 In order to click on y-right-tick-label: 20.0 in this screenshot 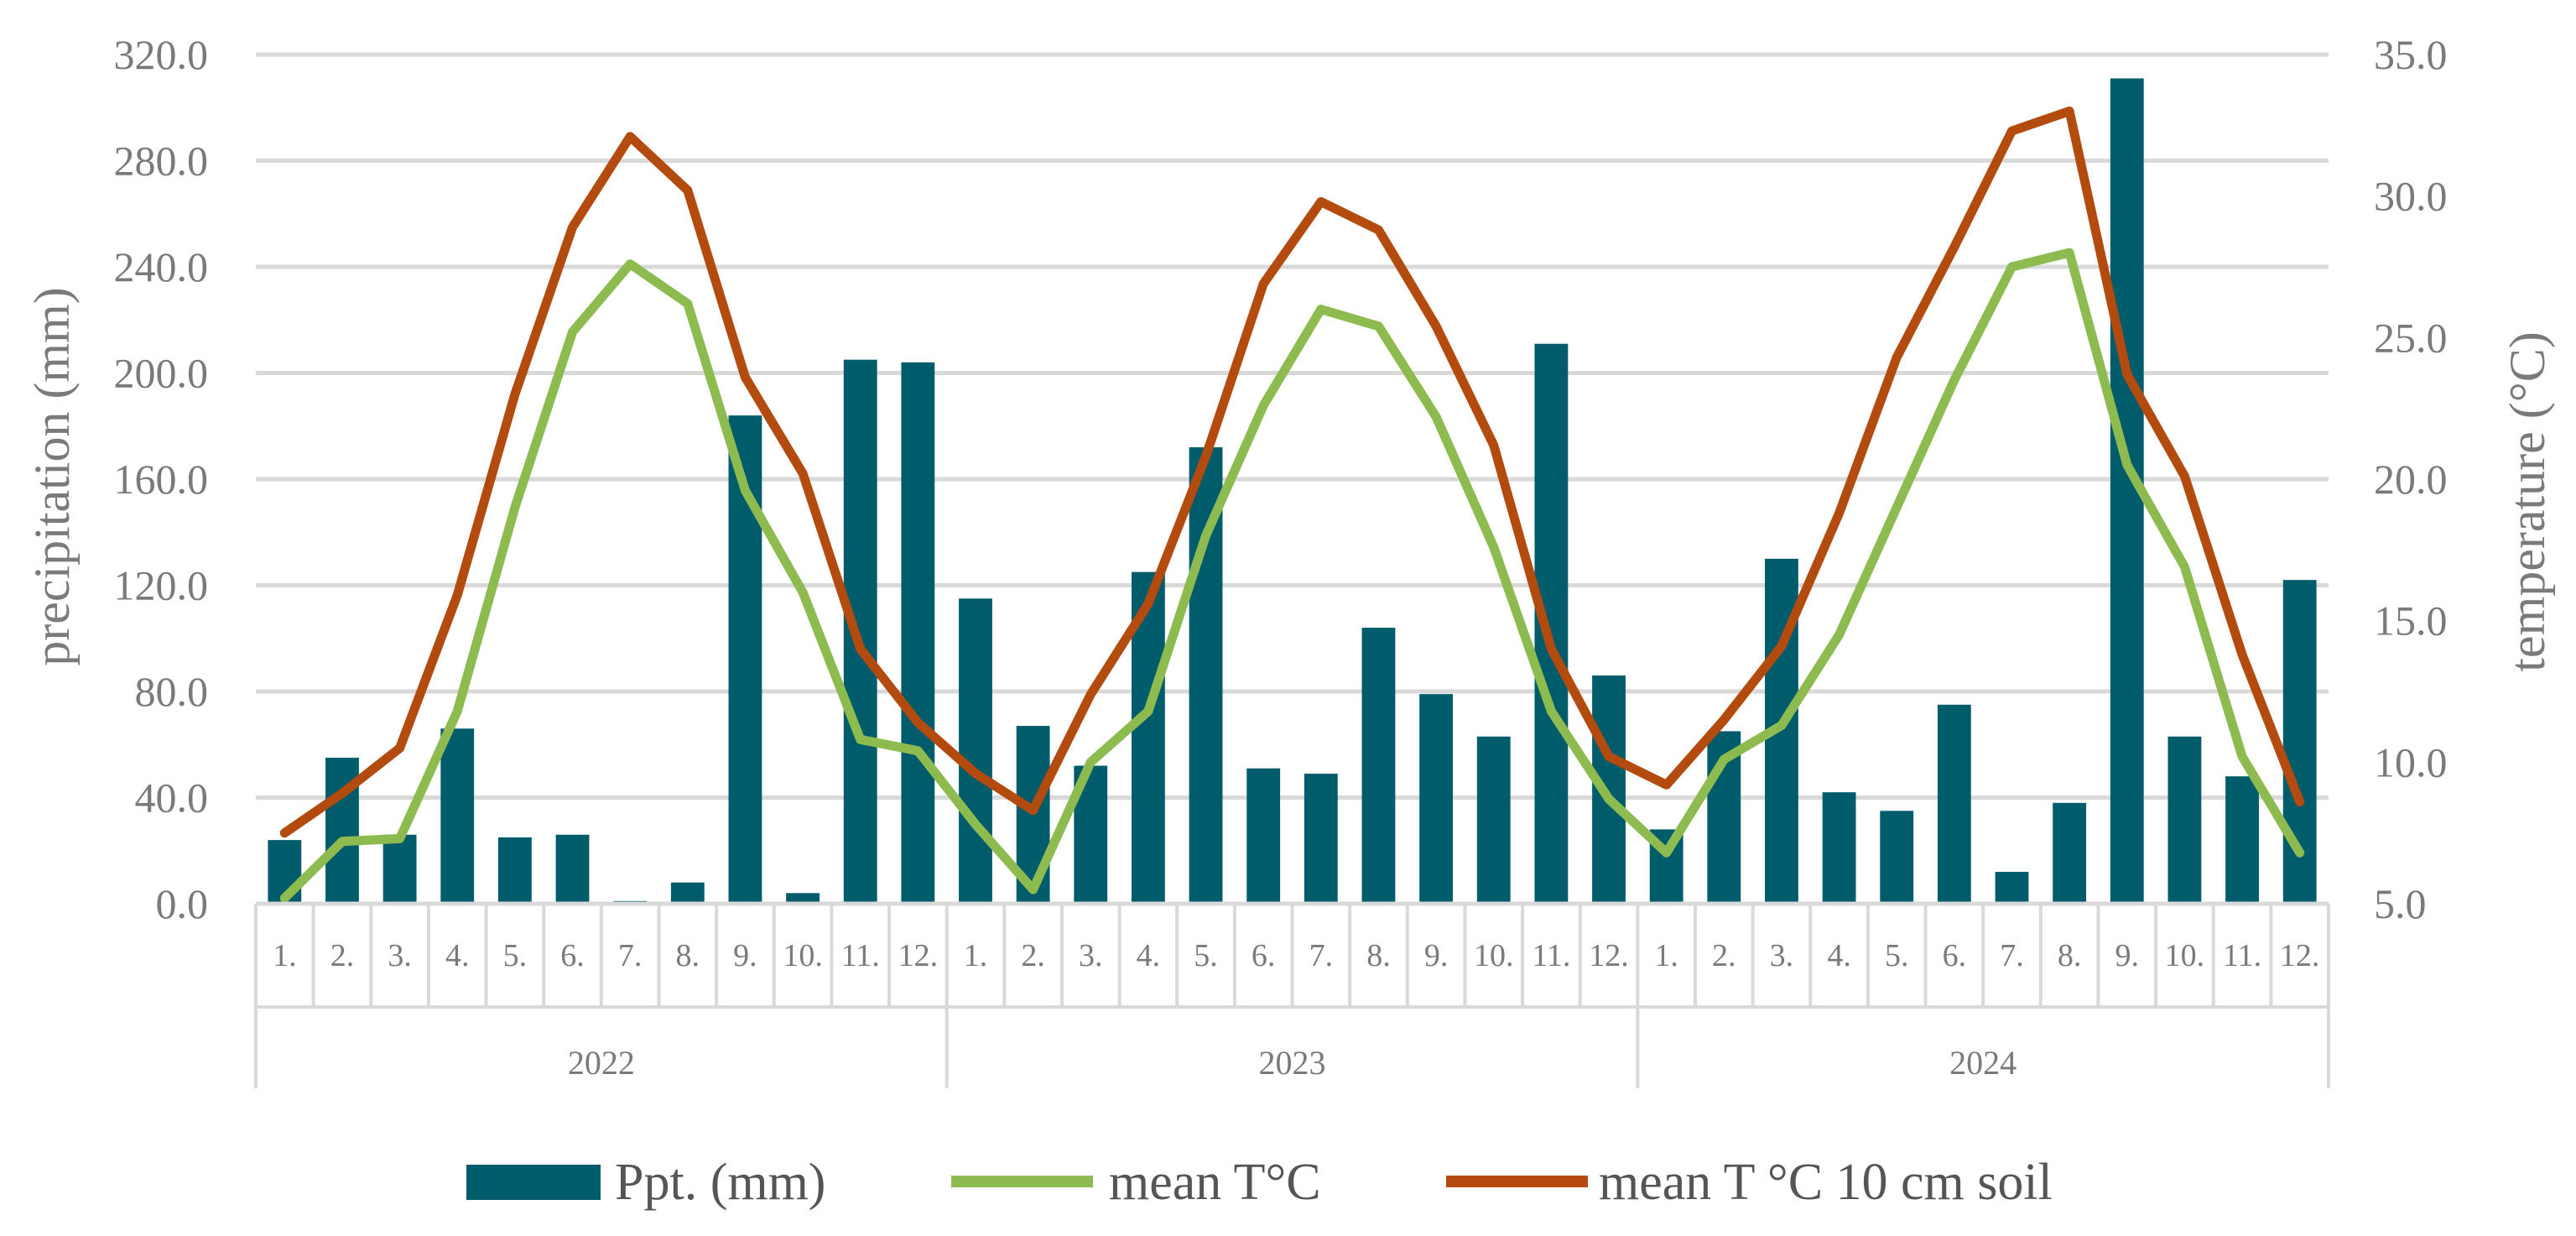, I will do `click(2411, 480)`.